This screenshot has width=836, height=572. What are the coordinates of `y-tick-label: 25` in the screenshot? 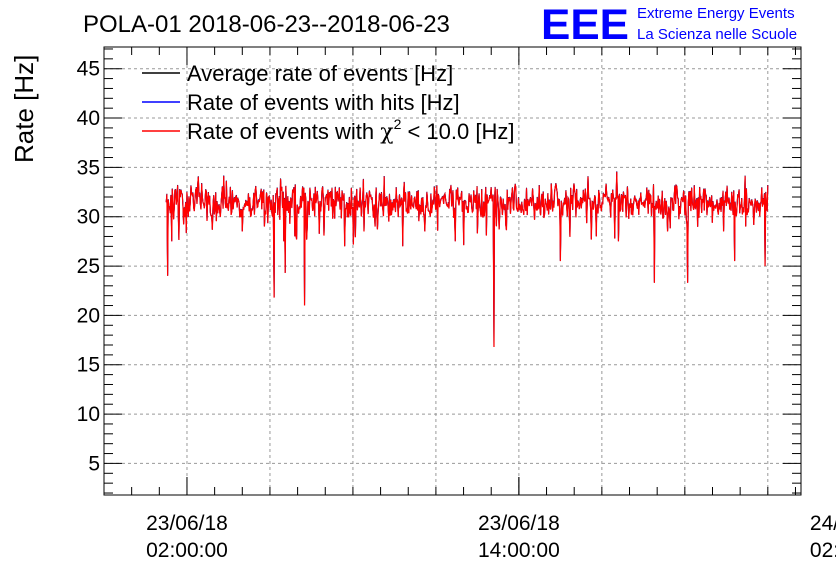 It's located at (88, 266).